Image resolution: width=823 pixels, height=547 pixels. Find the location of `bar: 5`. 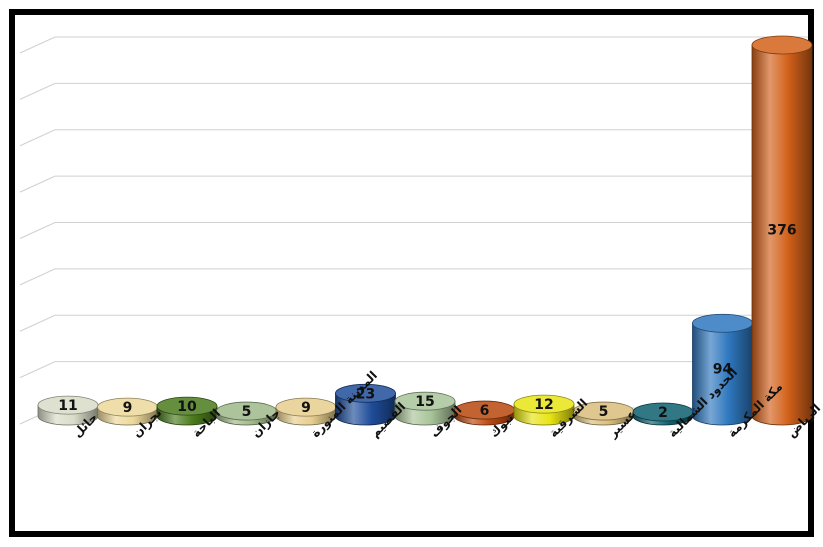

bar: 5 is located at coordinates (246, 413).